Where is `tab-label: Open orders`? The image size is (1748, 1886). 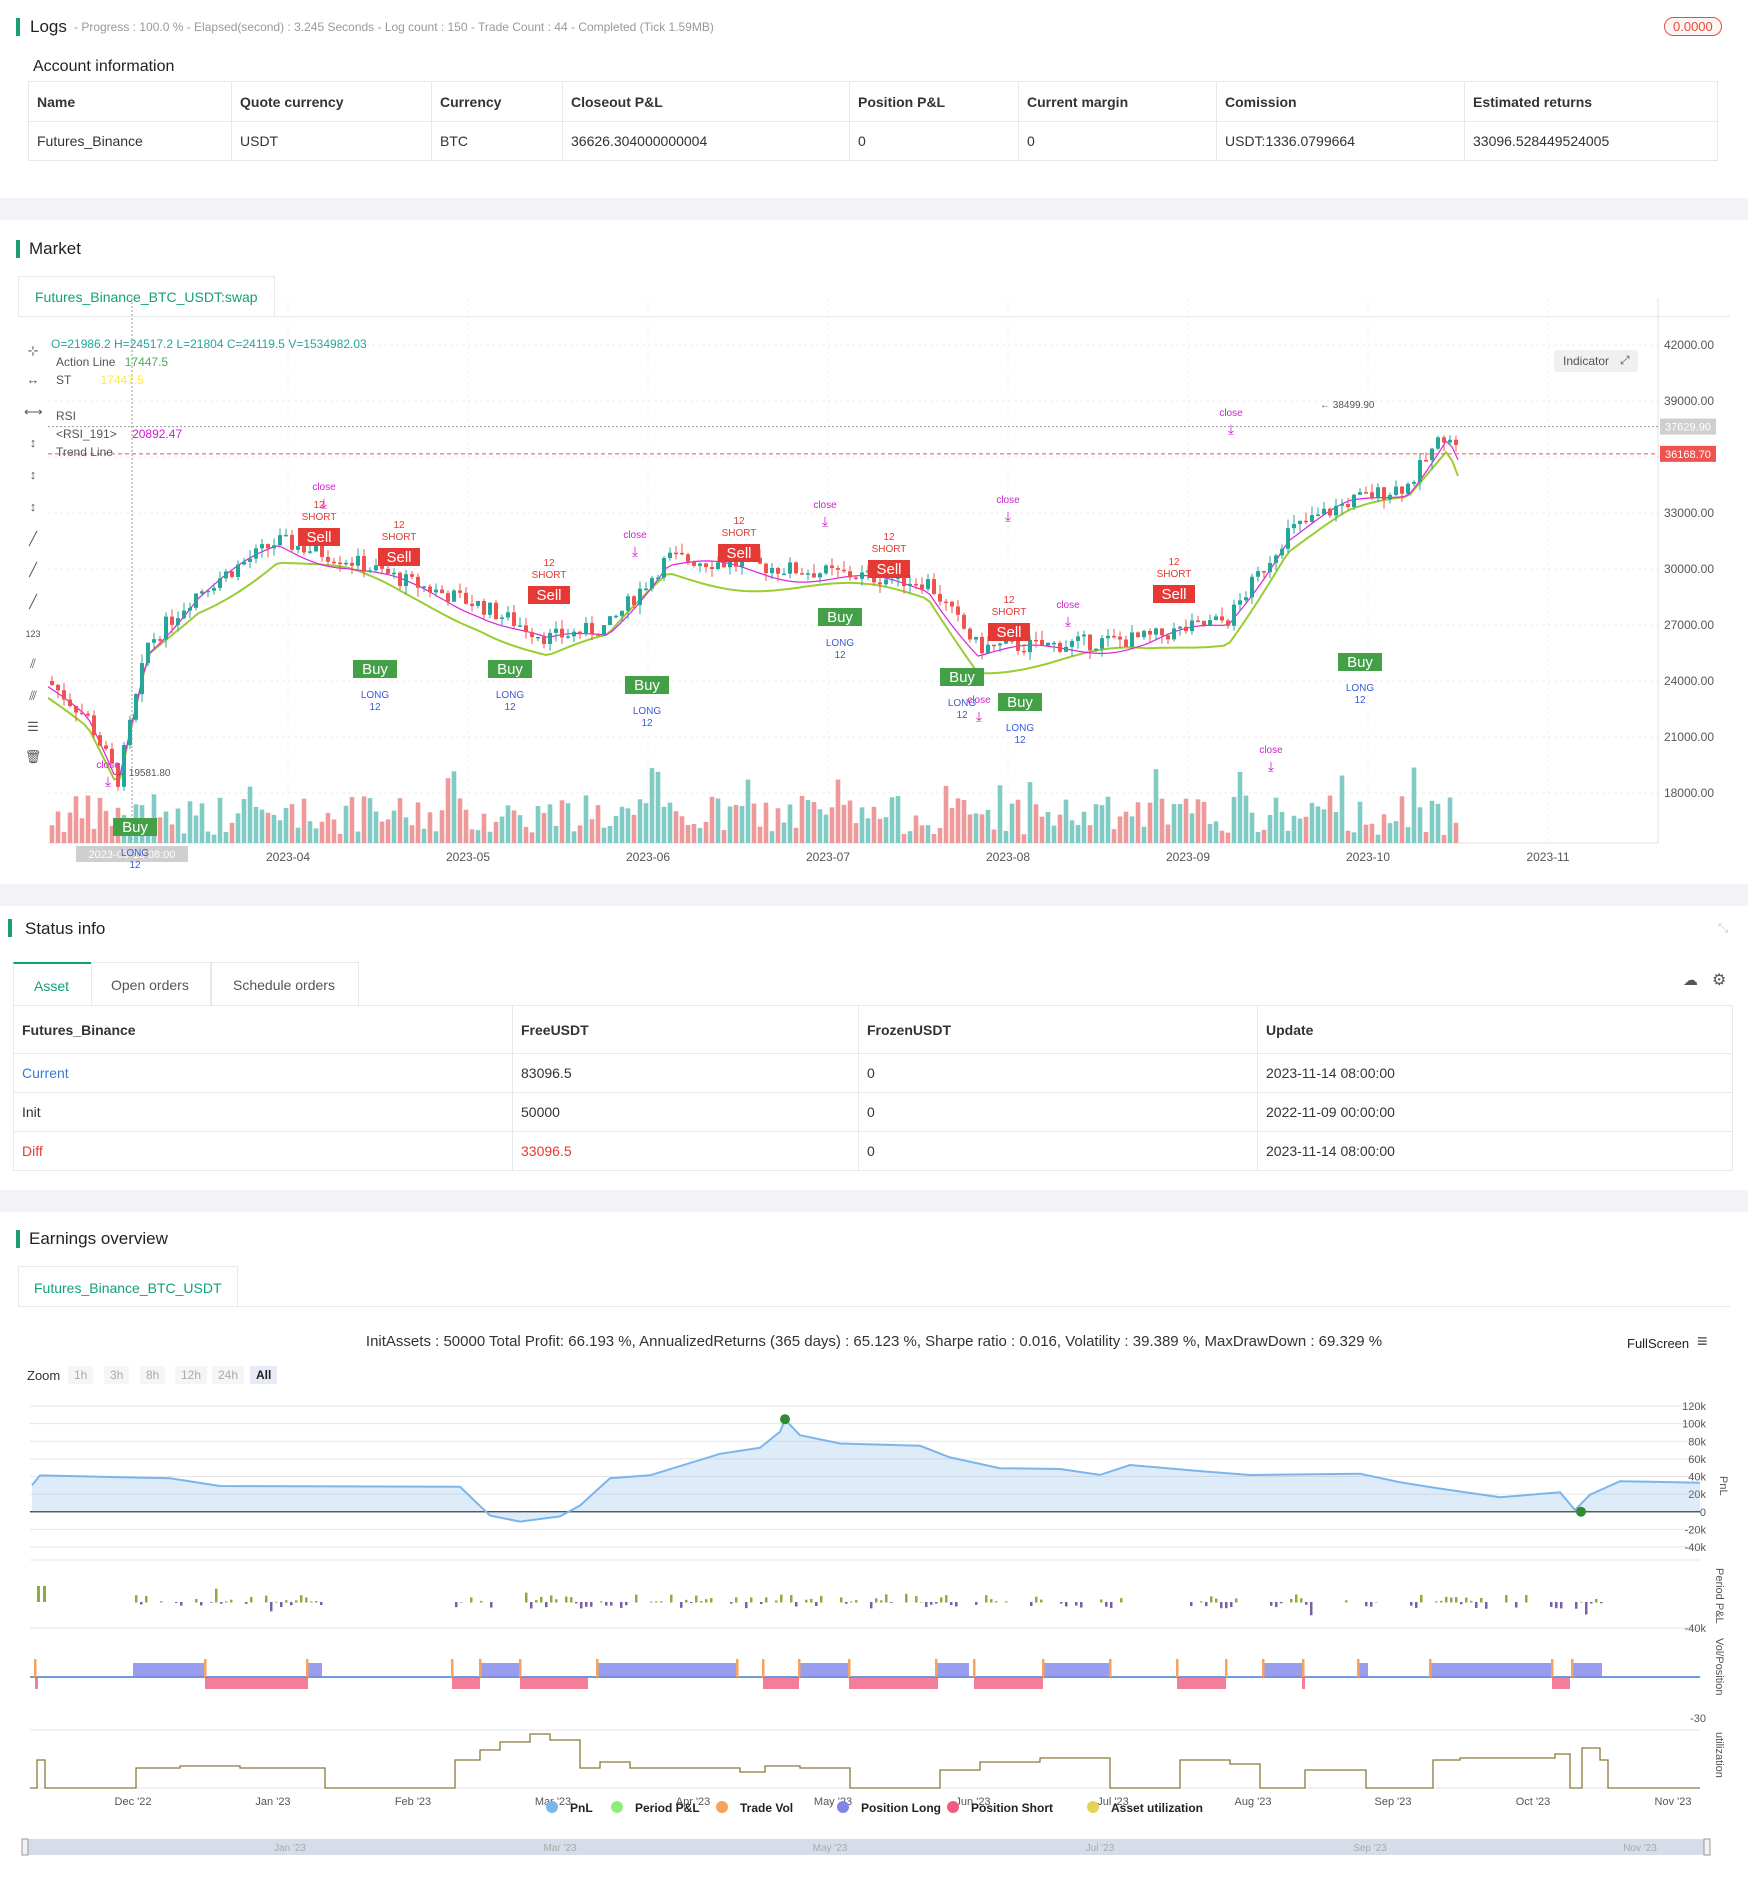 tab-label: Open orders is located at coordinates (150, 985).